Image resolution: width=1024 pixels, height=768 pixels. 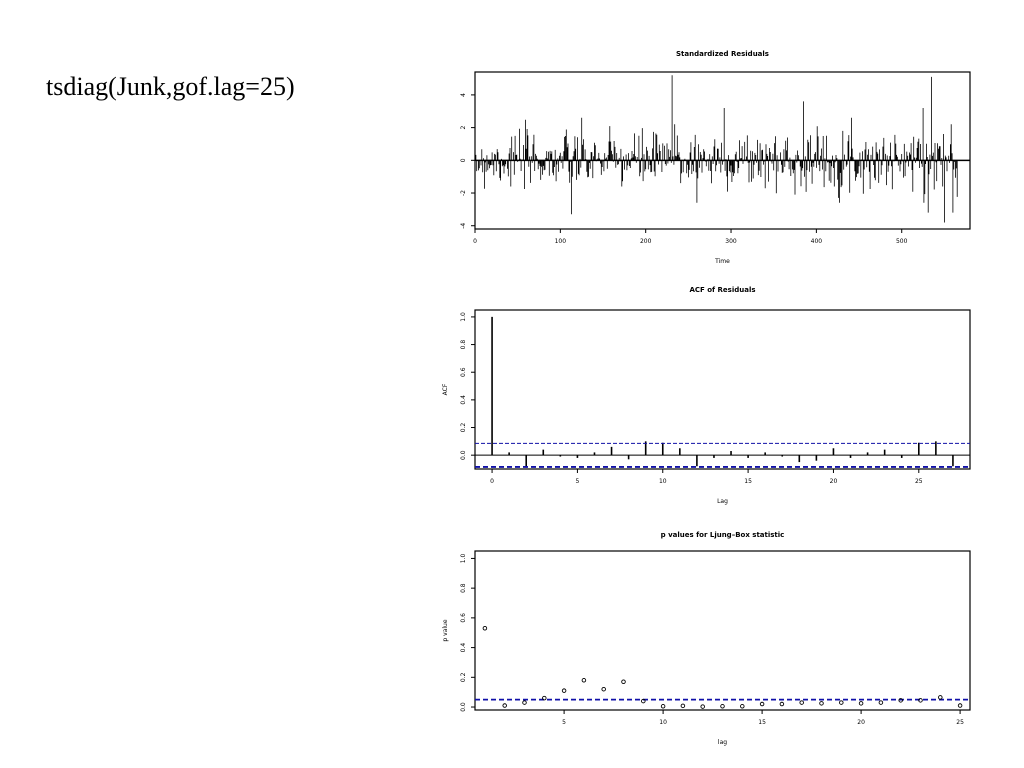 I want to click on x-tick-label: 200, so click(x=646, y=241).